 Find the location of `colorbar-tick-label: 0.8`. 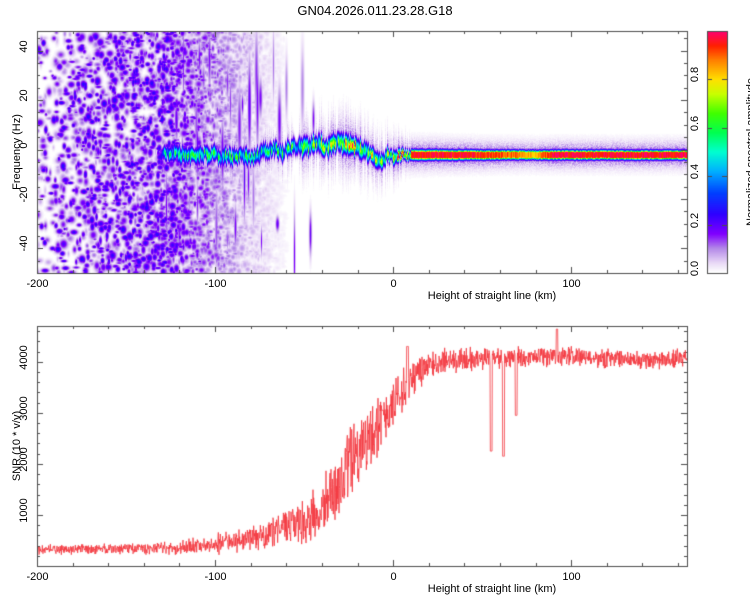

colorbar-tick-label: 0.8 is located at coordinates (695, 74).